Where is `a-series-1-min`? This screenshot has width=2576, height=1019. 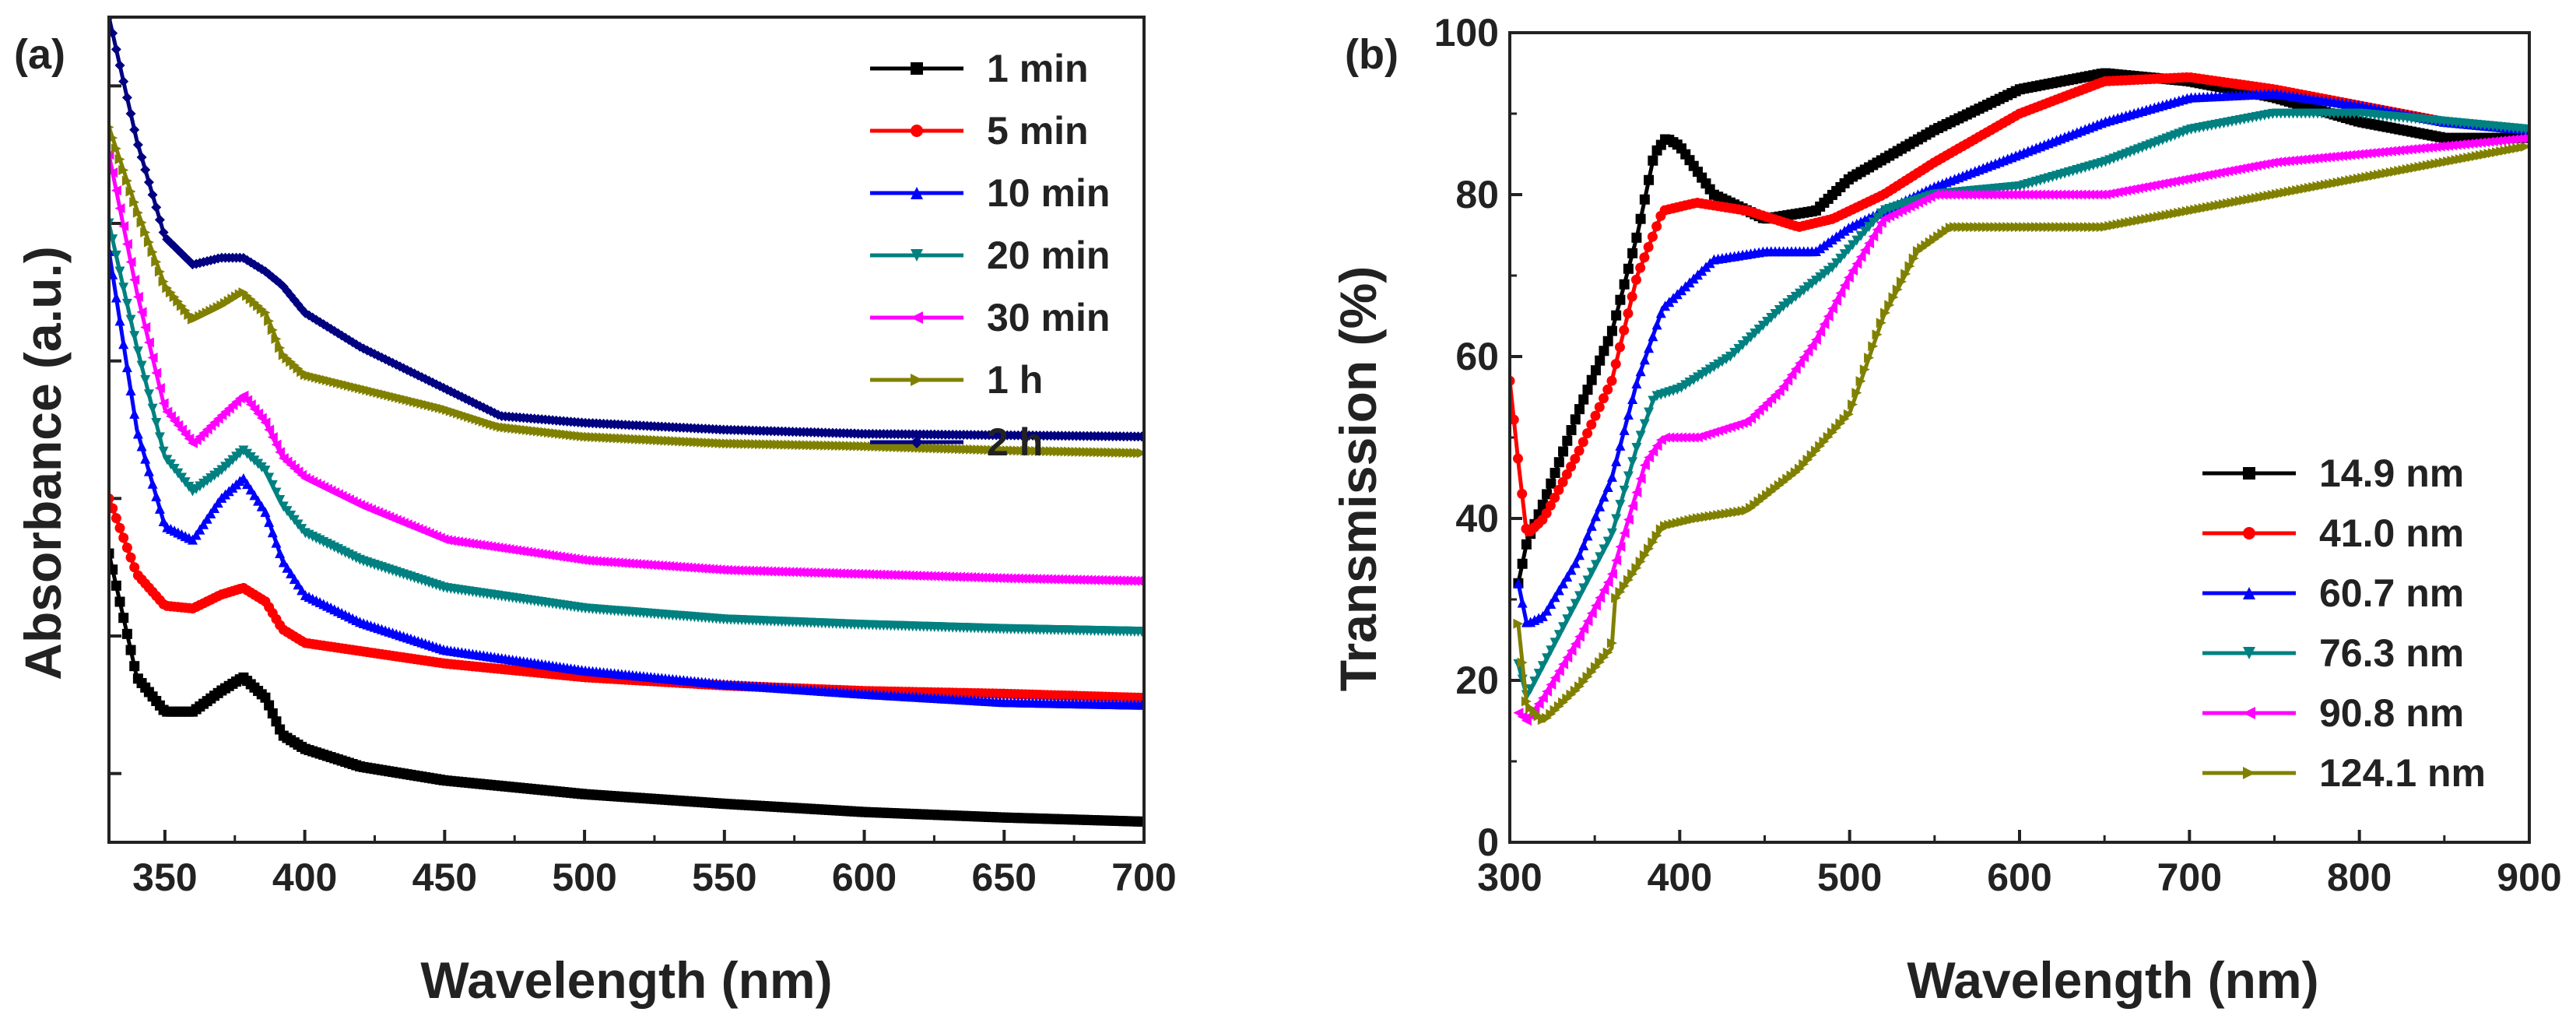
a-series-1-min is located at coordinates (627, 687).